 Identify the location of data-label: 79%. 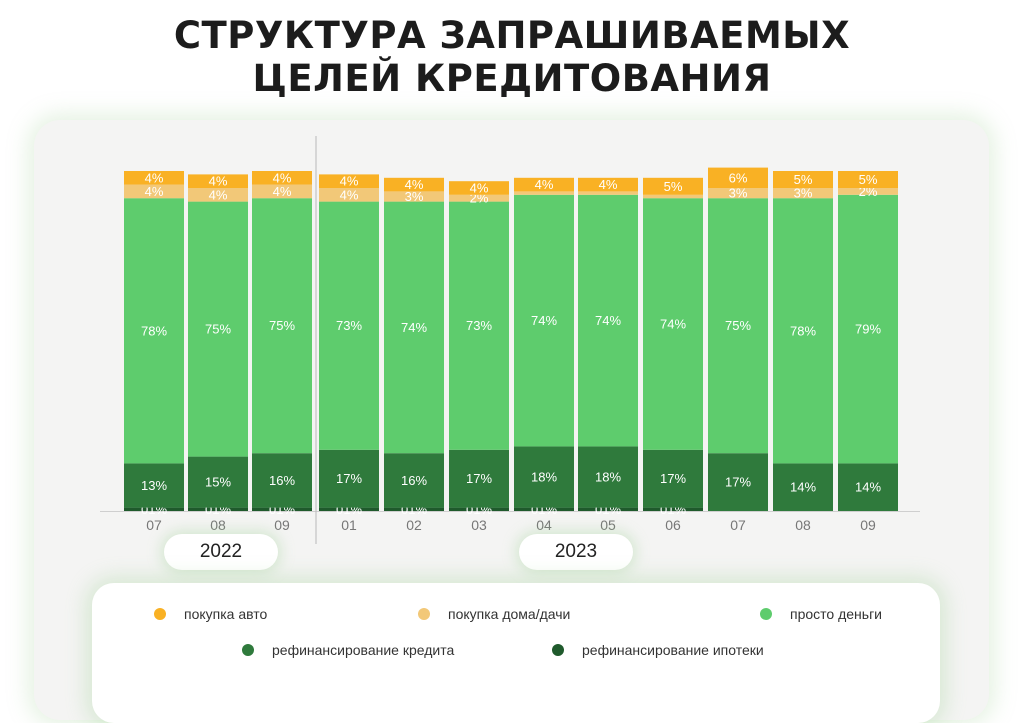
(868, 329).